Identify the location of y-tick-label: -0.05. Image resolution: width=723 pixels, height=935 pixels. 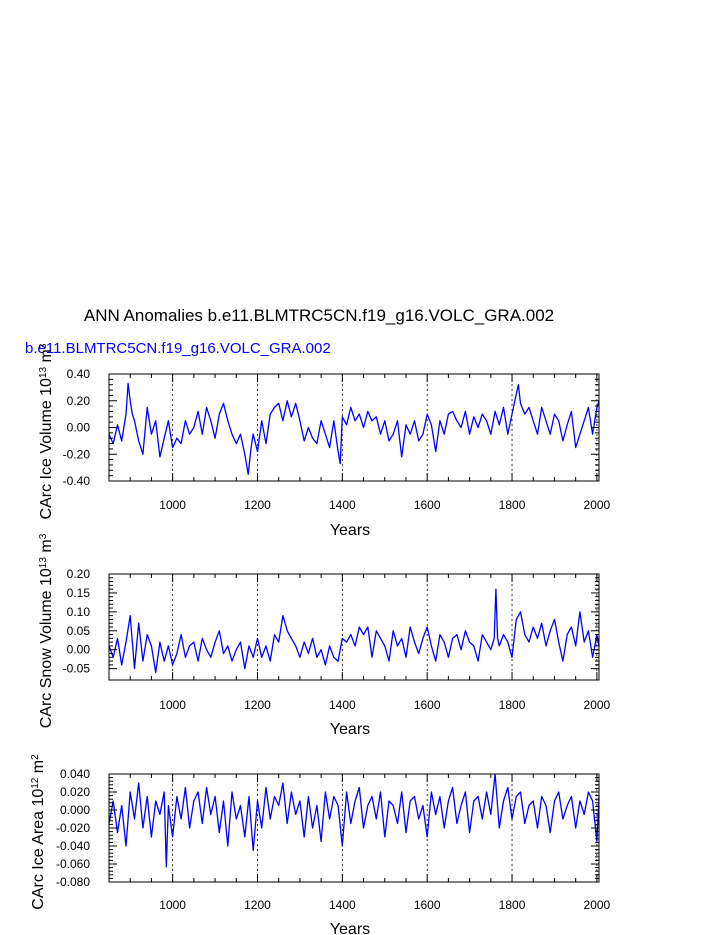
(77, 669).